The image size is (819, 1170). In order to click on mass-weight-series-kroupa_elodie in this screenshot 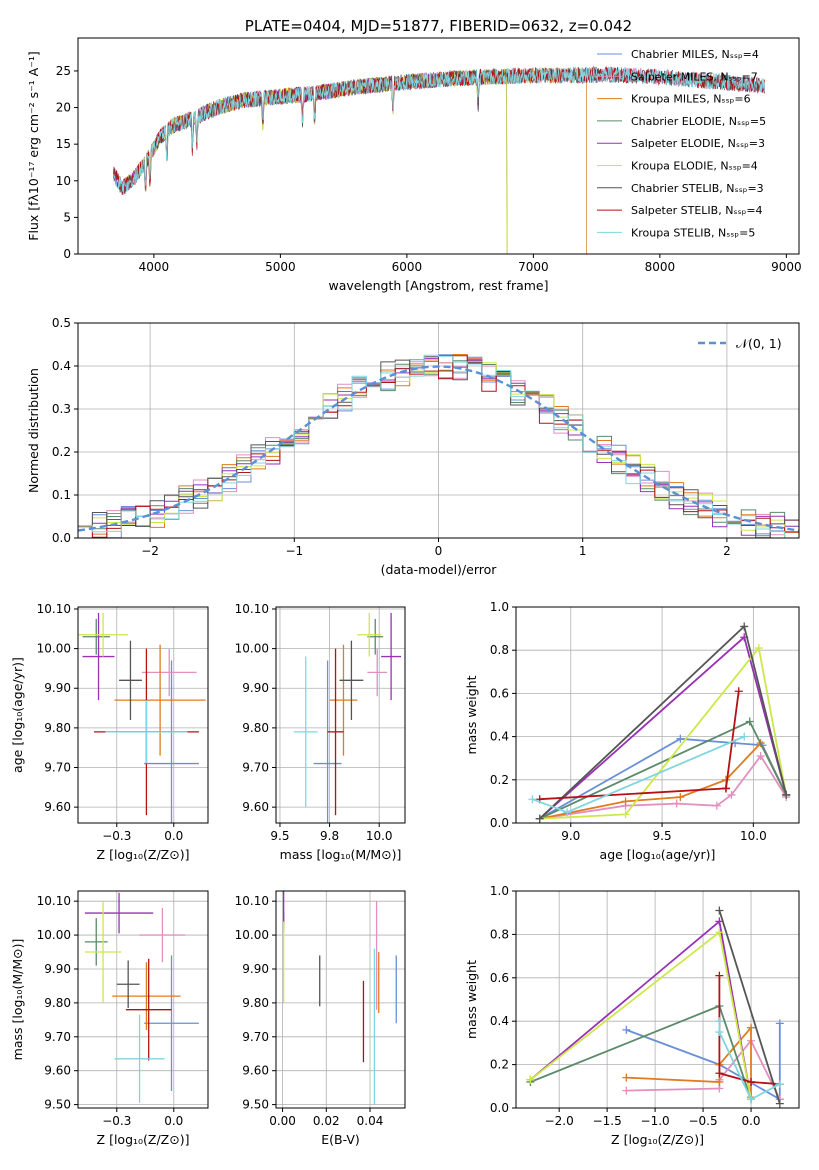, I will do `click(663, 733)`.